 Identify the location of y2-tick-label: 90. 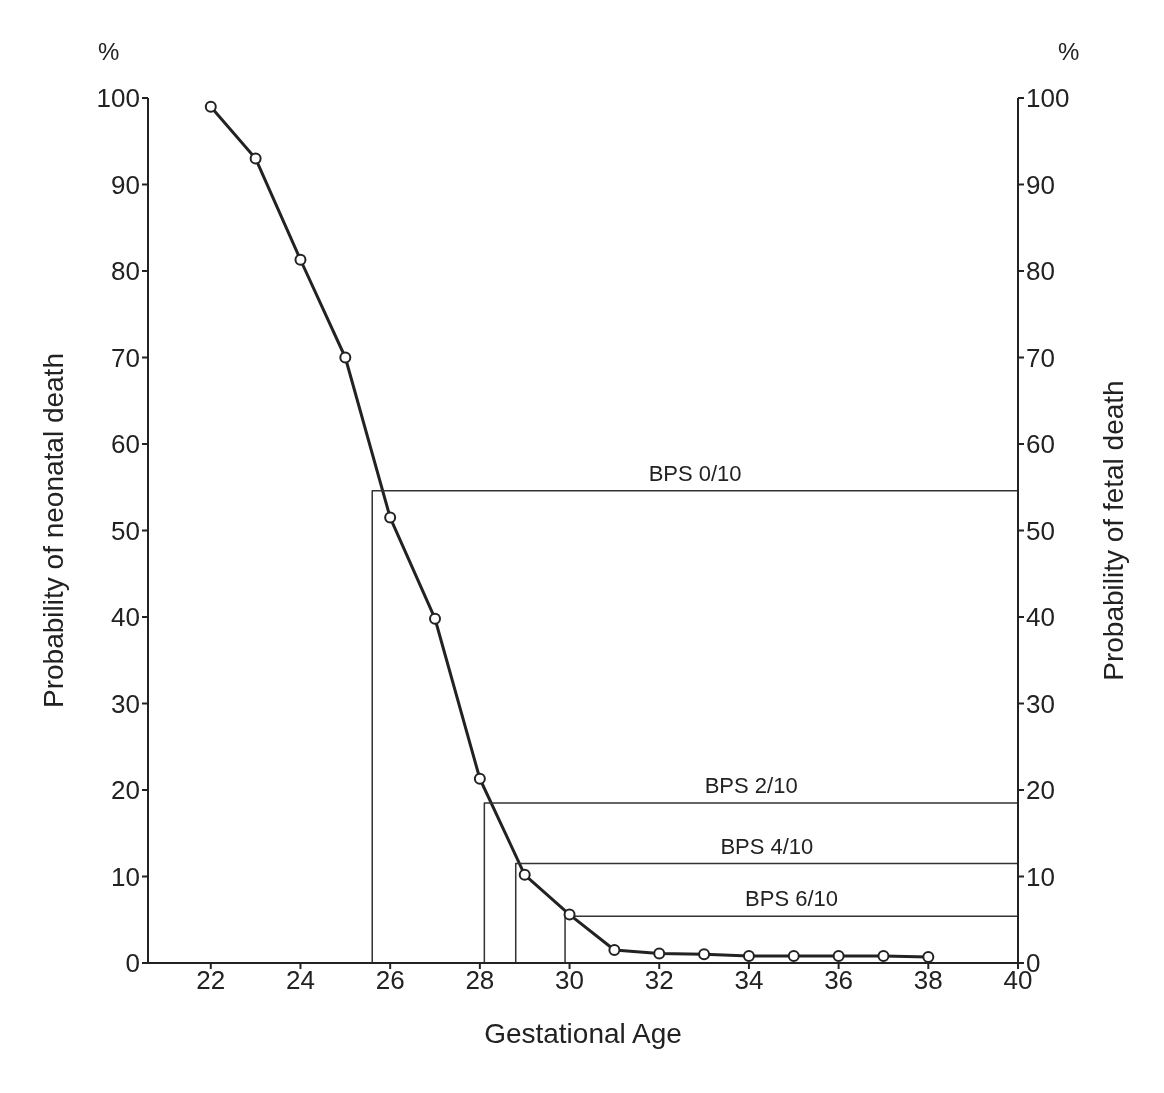
(1040, 184).